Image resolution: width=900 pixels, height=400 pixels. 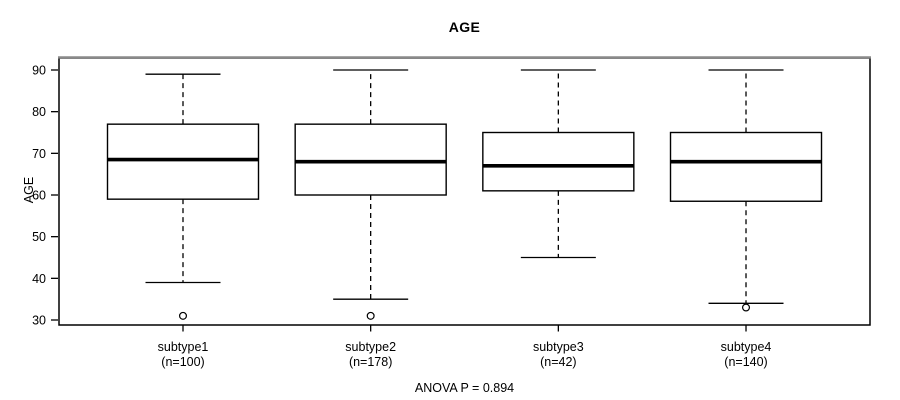 I want to click on x-group-n-label: (n=178), so click(x=370, y=362).